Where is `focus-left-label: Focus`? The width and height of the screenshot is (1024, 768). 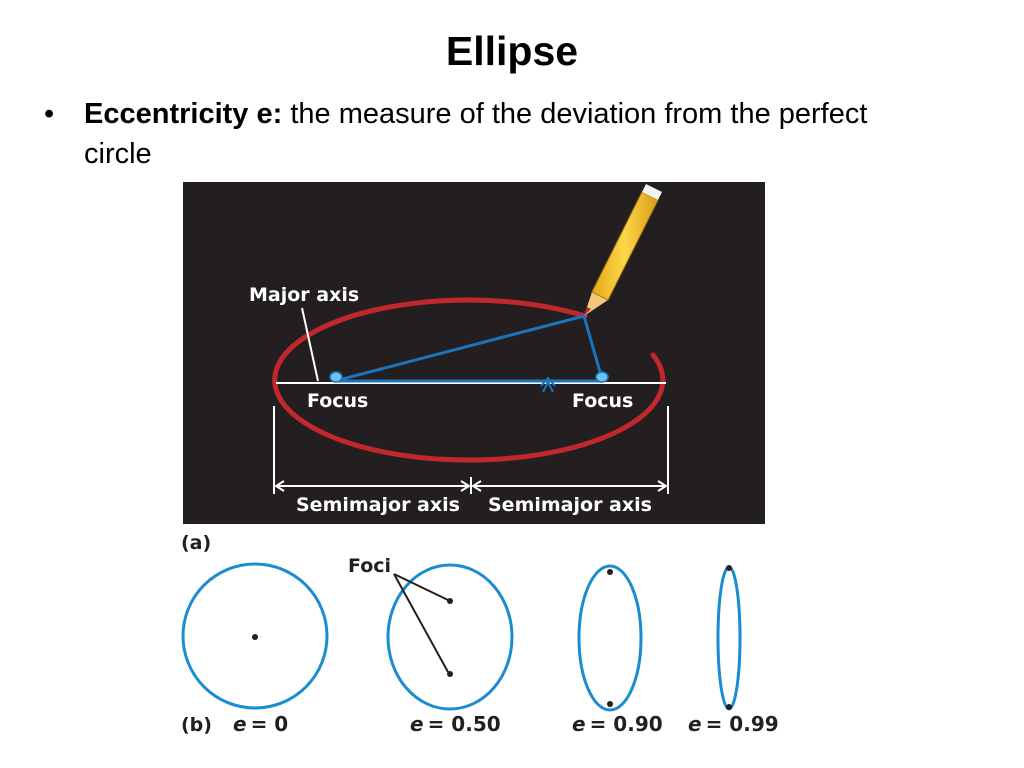 focus-left-label: Focus is located at coordinates (337, 401).